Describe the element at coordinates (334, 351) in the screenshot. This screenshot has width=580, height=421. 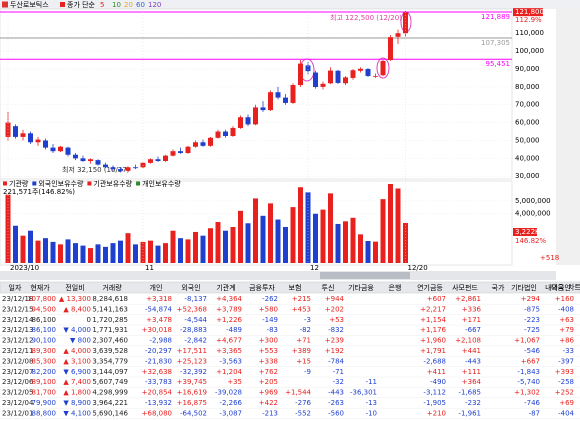
I see `table-cell: +192` at that location.